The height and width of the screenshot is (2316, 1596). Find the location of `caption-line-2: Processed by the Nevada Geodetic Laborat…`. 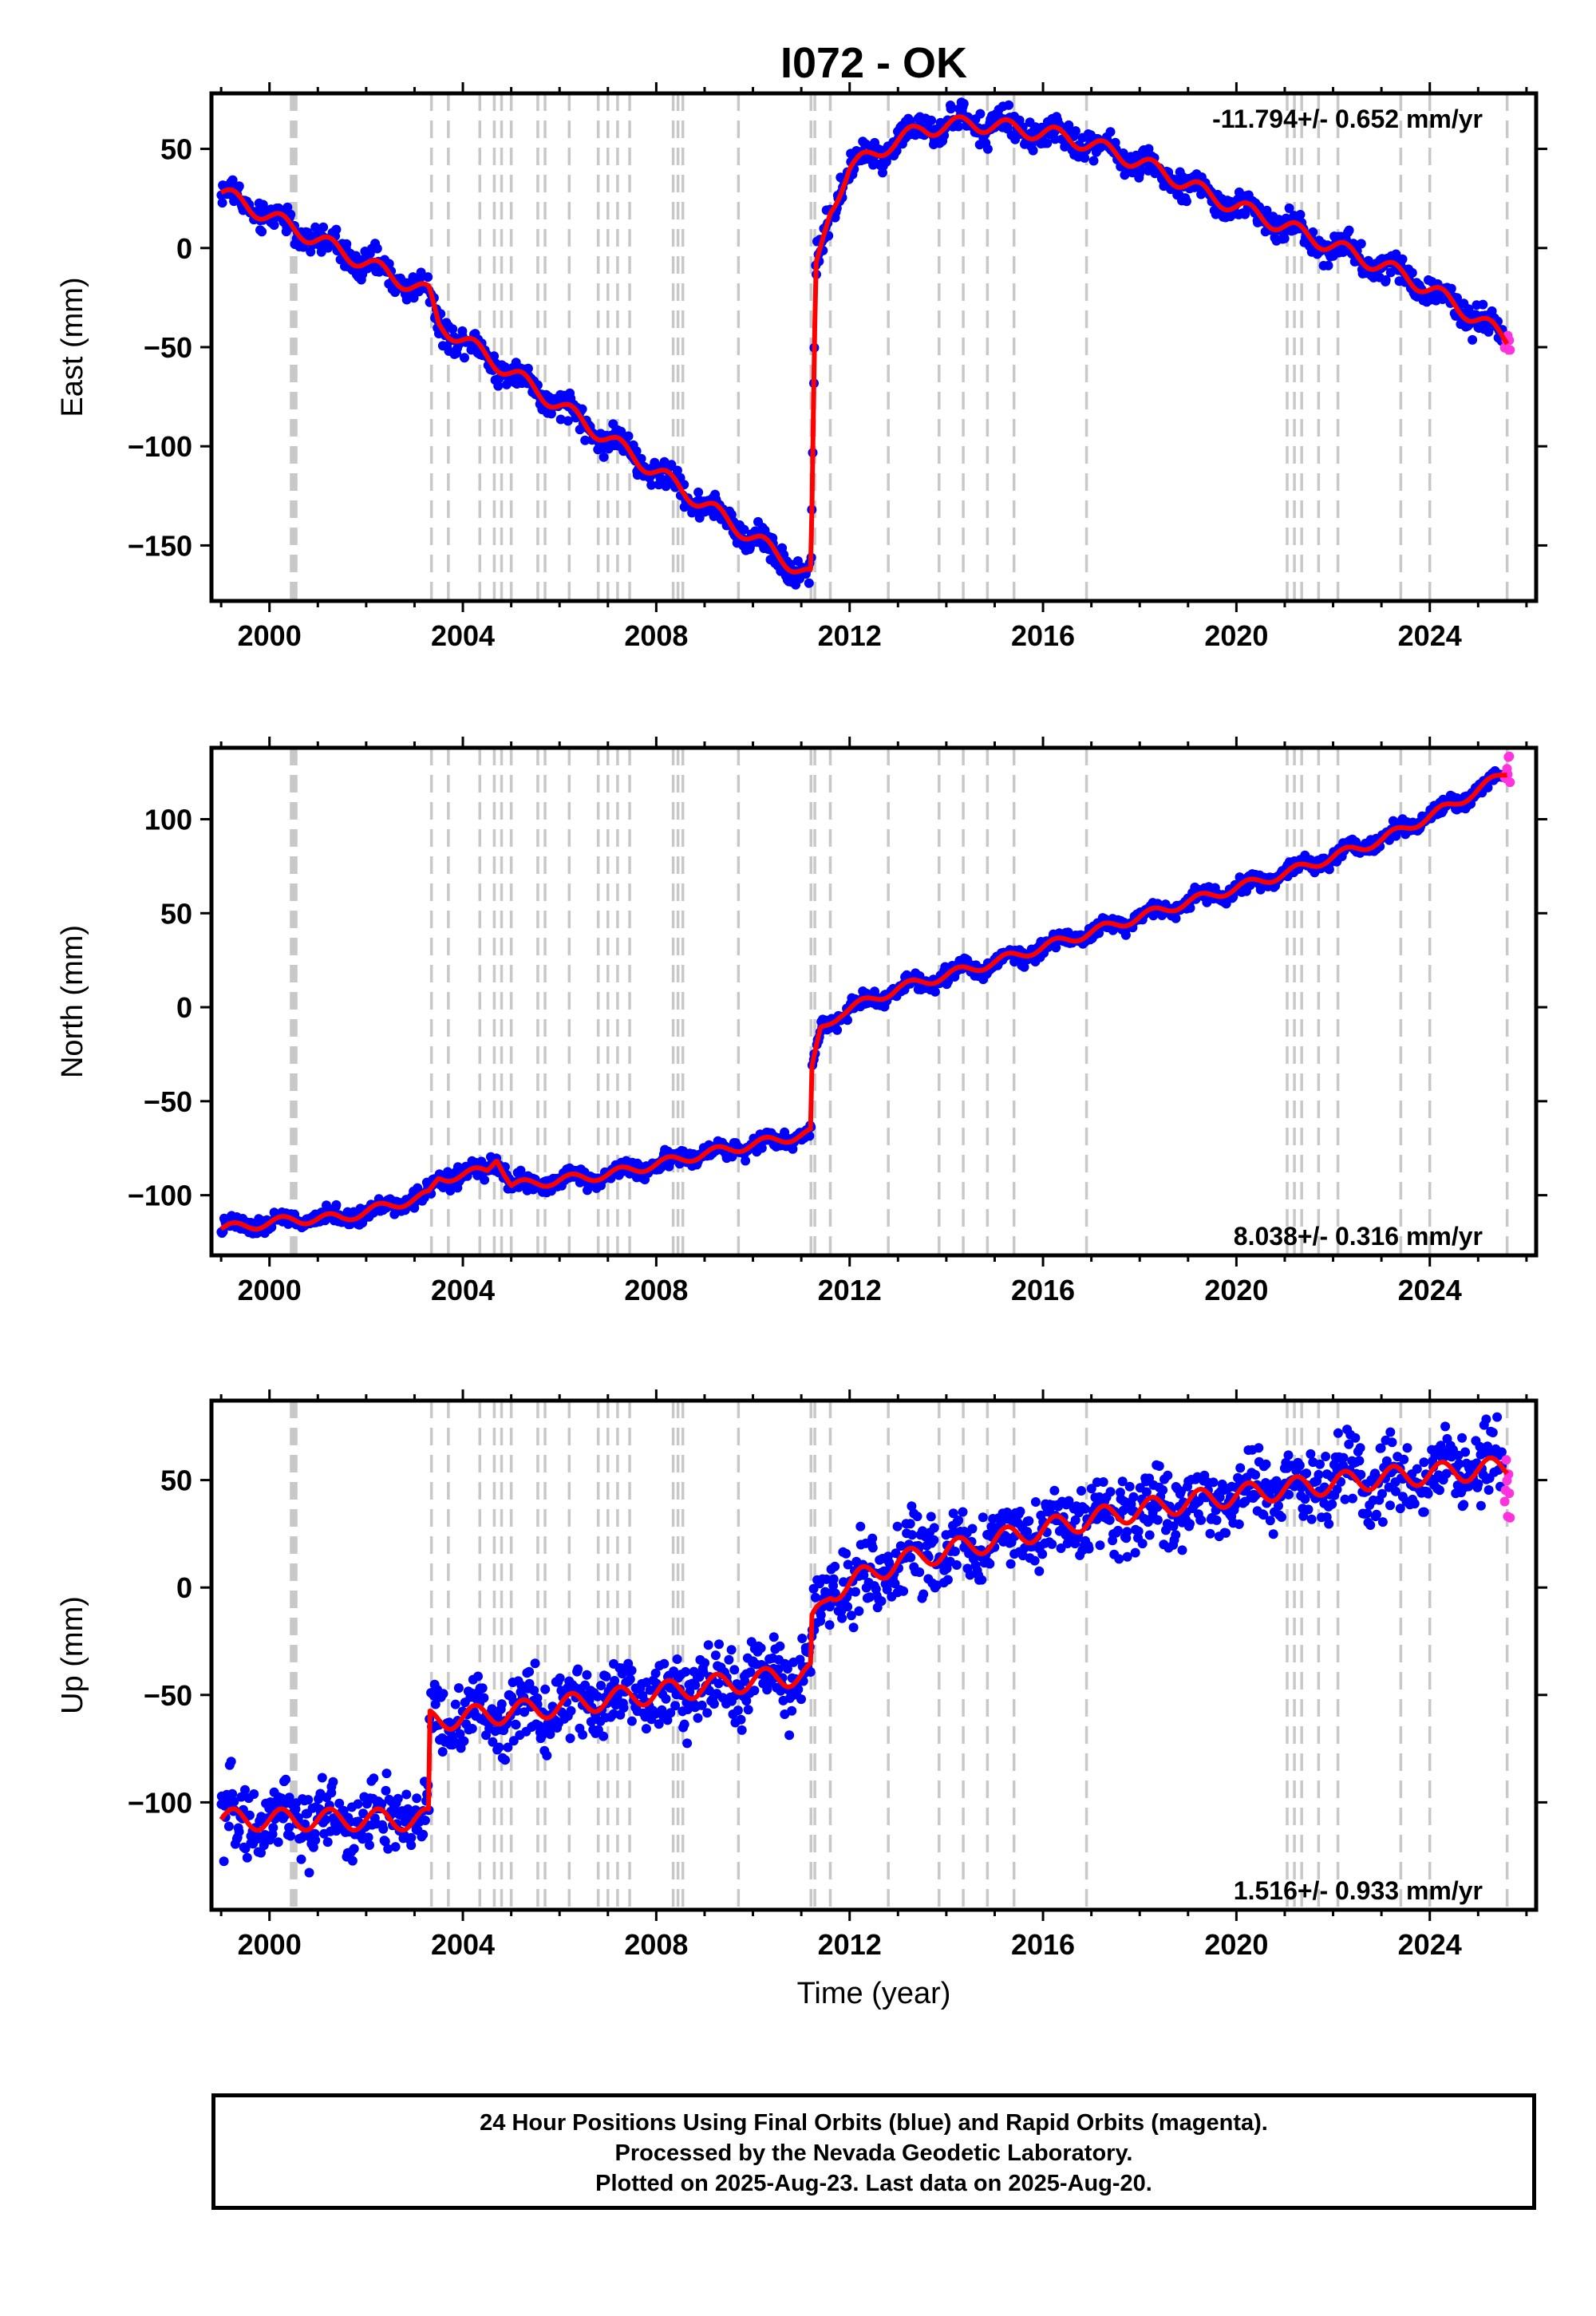

caption-line-2: Processed by the Nevada Geodetic Laborat… is located at coordinates (873, 2153).